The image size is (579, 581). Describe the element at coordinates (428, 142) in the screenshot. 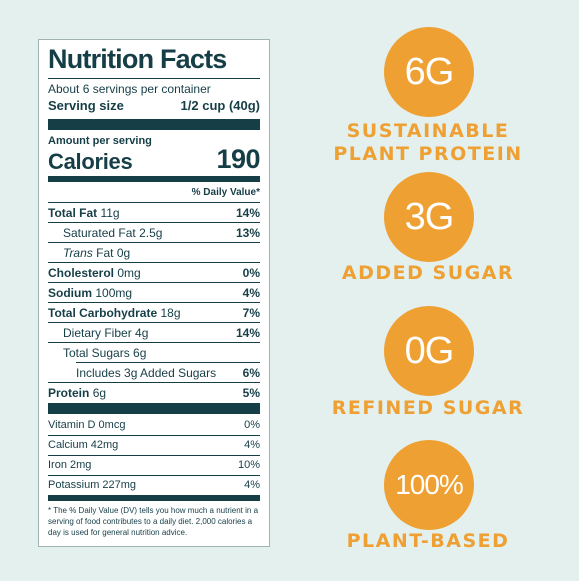

I see `protein-claim: SUSTAINABLE PLANT PROTEIN` at that location.